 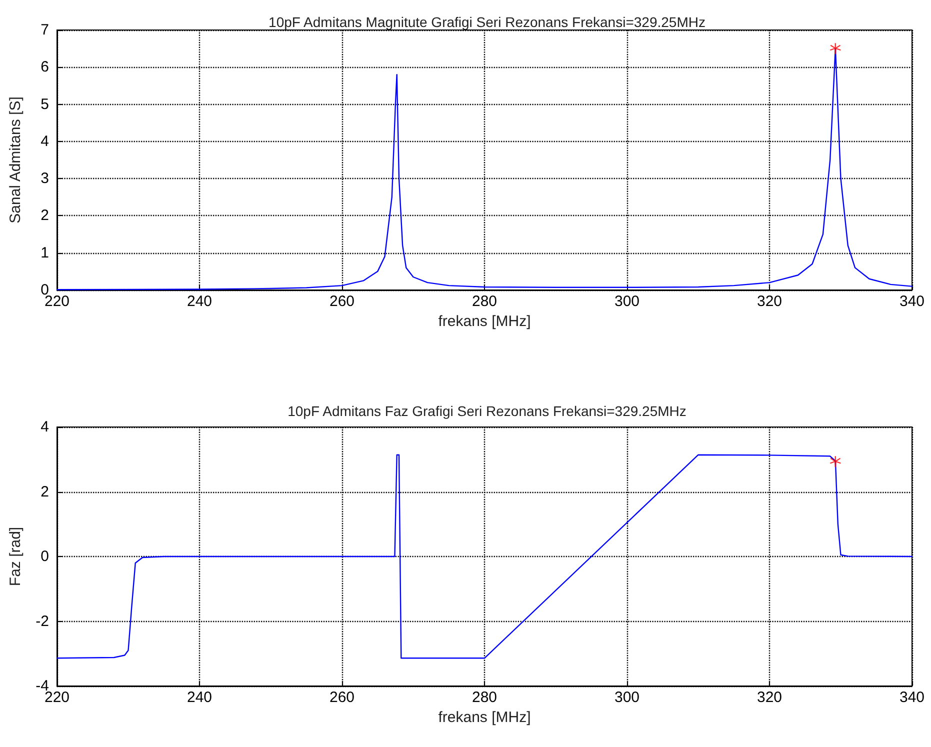 What do you see at coordinates (57, 697) in the screenshot?
I see `x-tick-label: 220` at bounding box center [57, 697].